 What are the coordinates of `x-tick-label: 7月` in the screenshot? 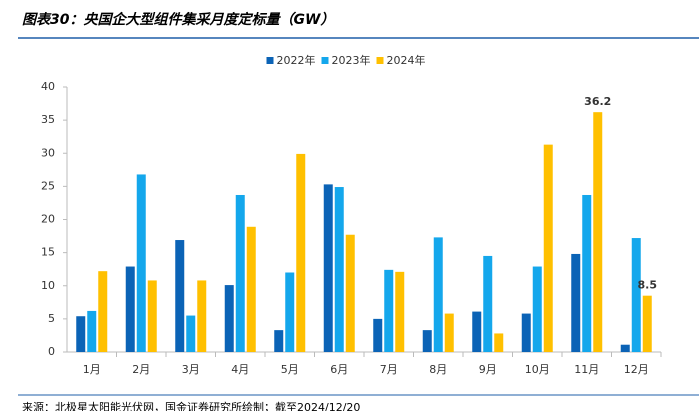 It's located at (389, 369).